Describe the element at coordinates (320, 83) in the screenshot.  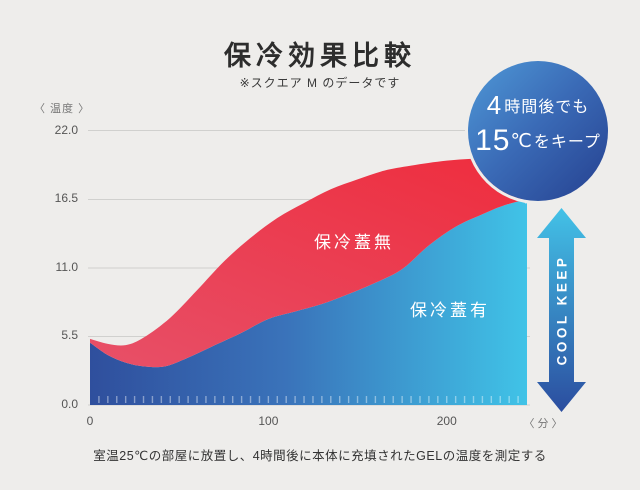
I see `chart-subtitle: ※スクエア M のデータです` at that location.